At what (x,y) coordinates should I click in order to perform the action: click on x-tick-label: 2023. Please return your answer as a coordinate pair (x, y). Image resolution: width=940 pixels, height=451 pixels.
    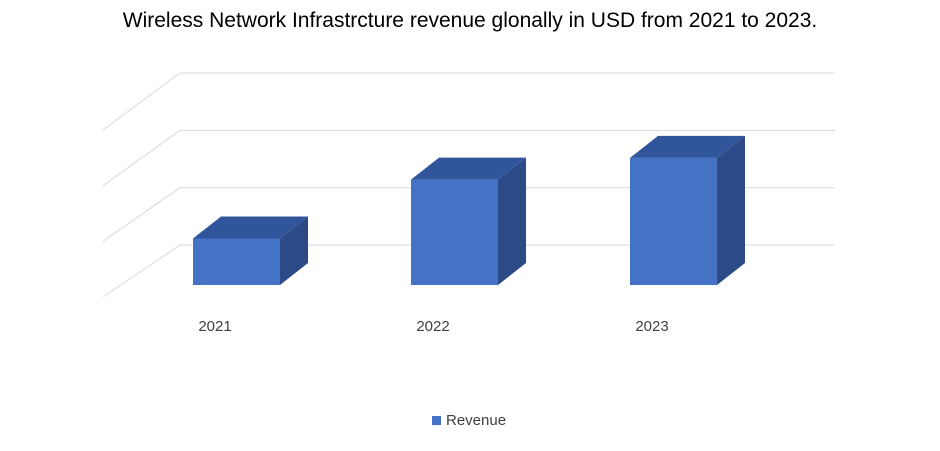
    Looking at the image, I should click on (651, 326).